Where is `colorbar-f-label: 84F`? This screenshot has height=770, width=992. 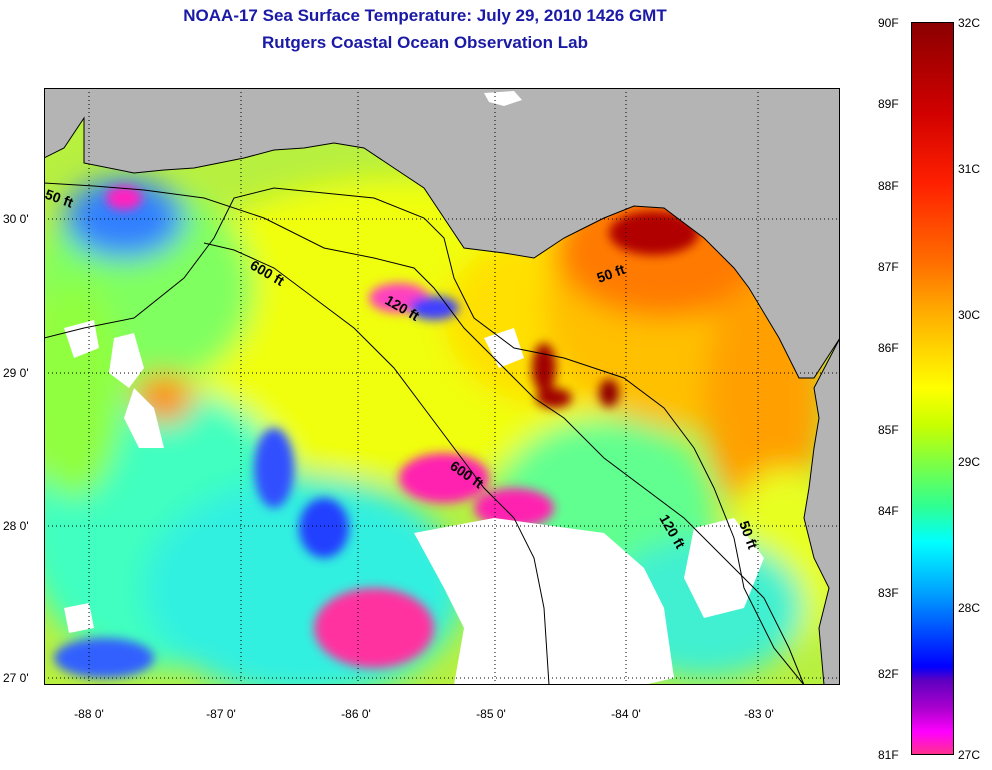 colorbar-f-label: 84F is located at coordinates (888, 511).